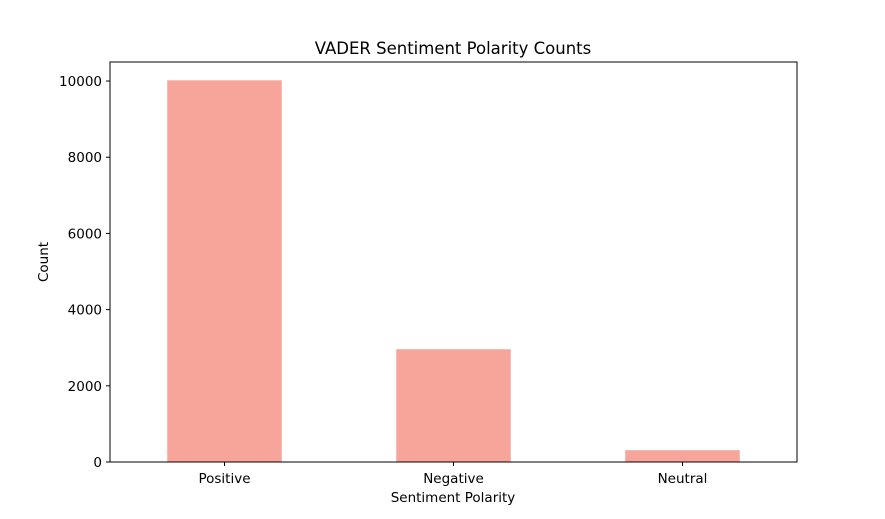 This screenshot has height=519, width=885. What do you see at coordinates (453, 48) in the screenshot?
I see `chart-title: VADER Sentiment Polarity Counts` at bounding box center [453, 48].